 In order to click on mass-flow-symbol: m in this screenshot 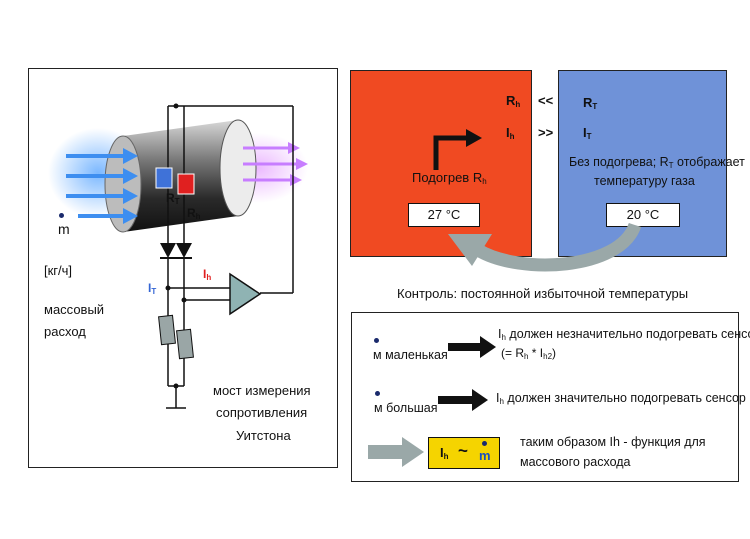, I will do `click(64, 229)`.